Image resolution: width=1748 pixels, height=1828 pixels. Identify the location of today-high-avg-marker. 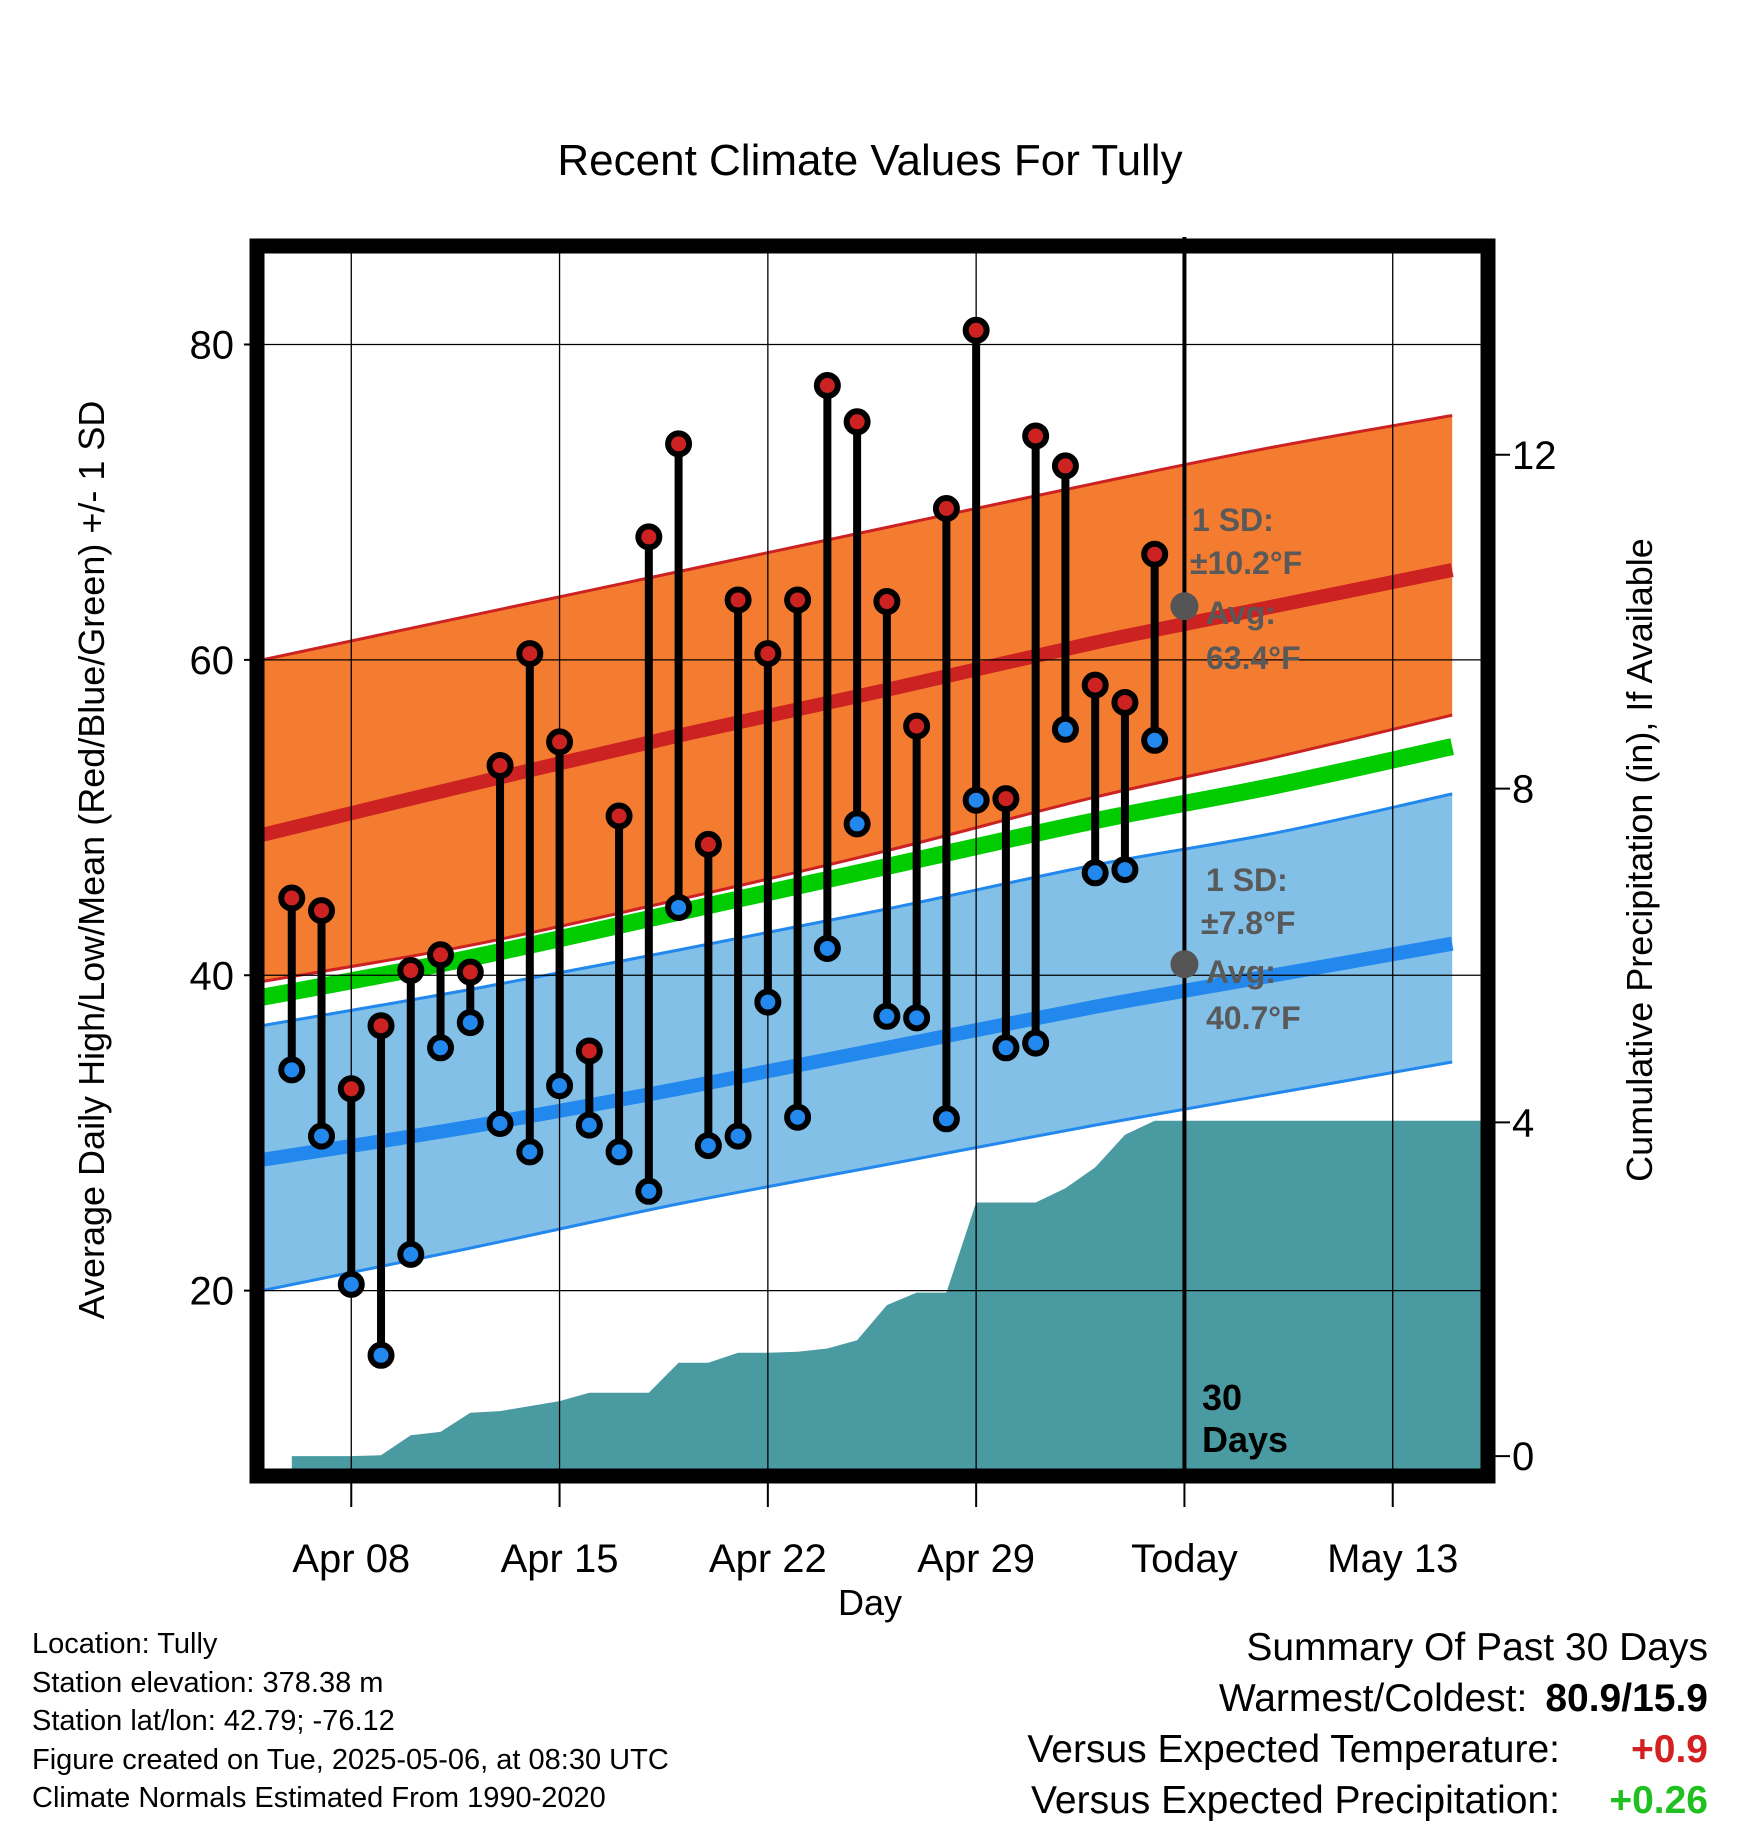
(1184, 606).